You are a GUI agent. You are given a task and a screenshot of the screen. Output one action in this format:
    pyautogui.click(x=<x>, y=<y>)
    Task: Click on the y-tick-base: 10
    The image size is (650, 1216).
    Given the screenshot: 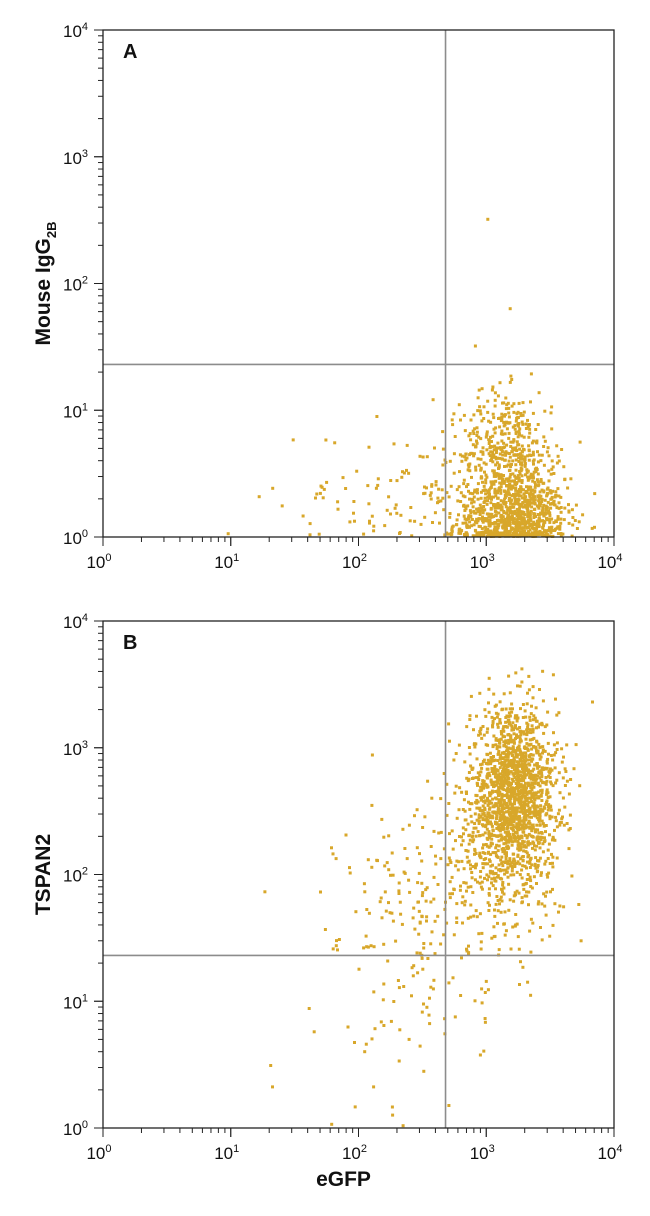 What is the action you would take?
    pyautogui.click(x=72, y=876)
    